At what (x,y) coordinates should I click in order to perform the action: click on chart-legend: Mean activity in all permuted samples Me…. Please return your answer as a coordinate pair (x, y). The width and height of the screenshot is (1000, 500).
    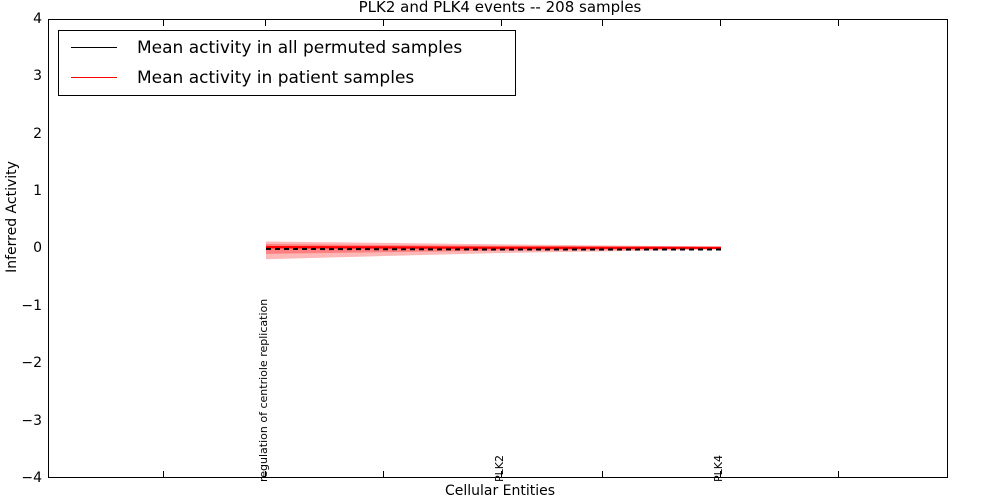
    Looking at the image, I should click on (287, 63).